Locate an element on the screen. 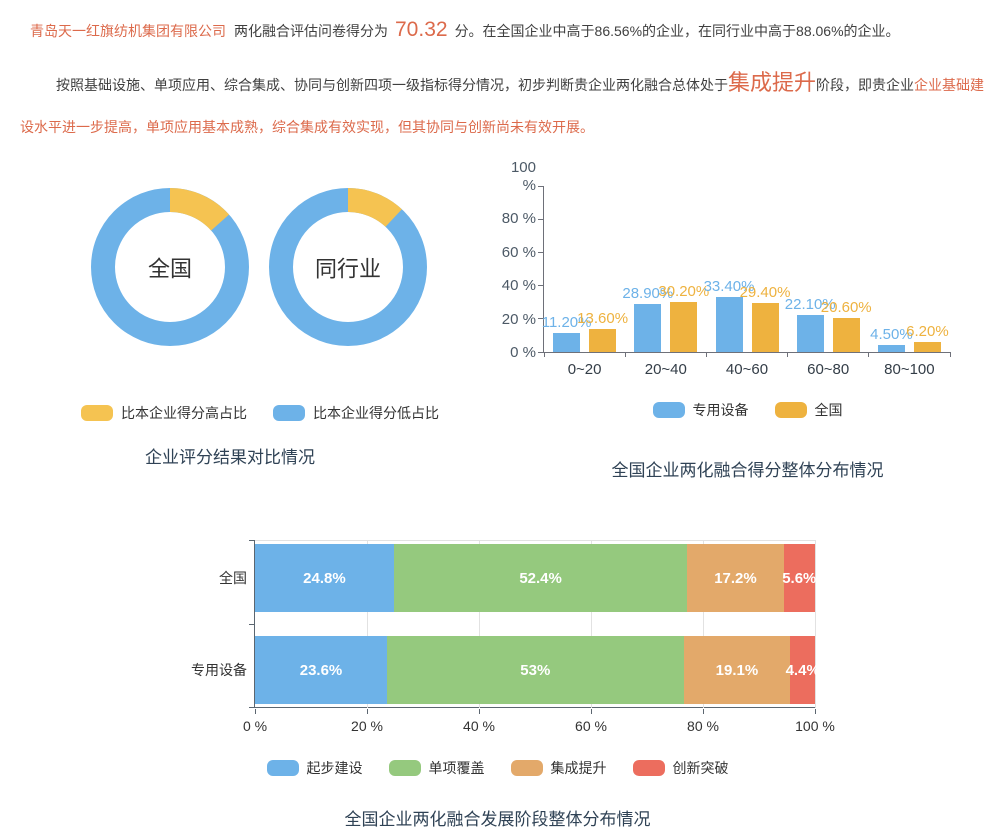 The height and width of the screenshot is (829, 995). legend-item-1: 单项覆盖 is located at coordinates (436, 768).